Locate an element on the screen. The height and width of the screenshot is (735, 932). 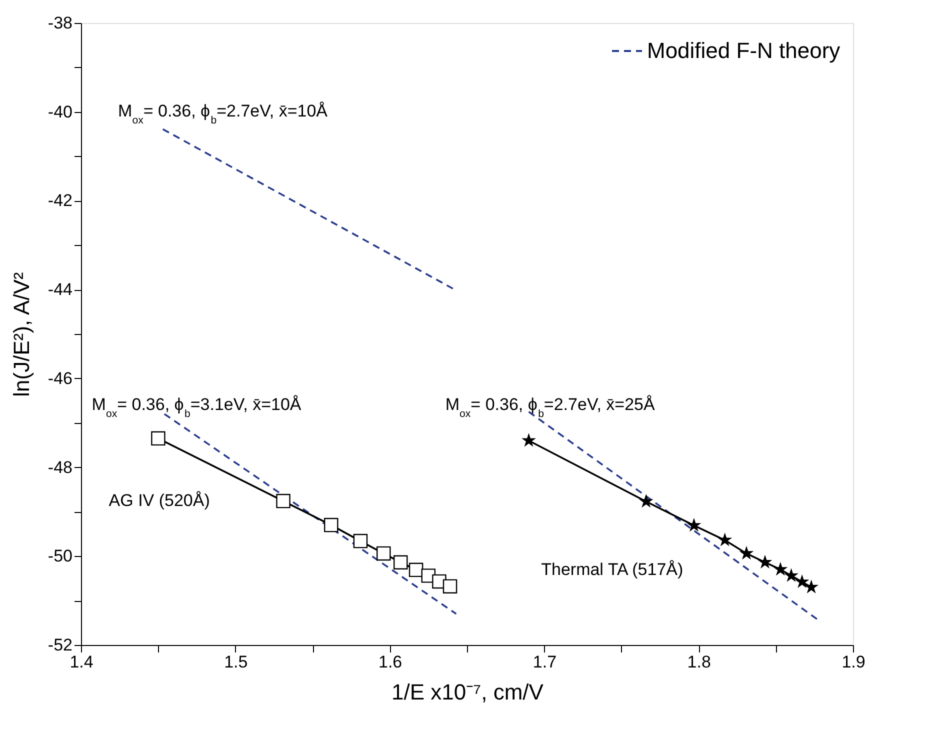
y-tick-label: -38 is located at coordinates (60, 23).